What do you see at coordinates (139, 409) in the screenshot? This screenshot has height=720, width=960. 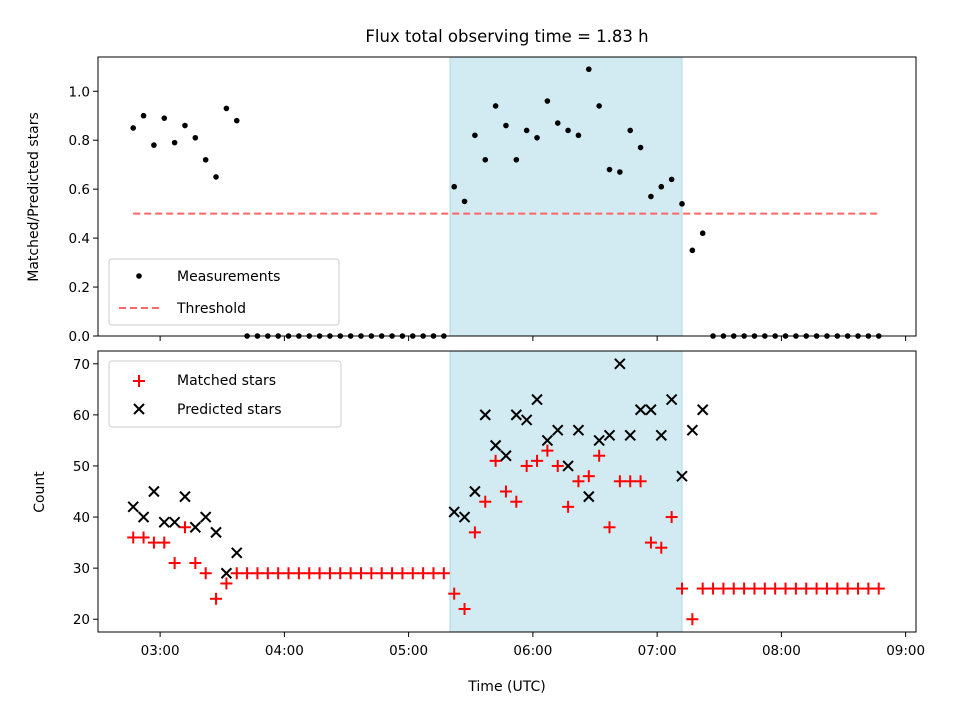 I see `legend-predicted-marker` at bounding box center [139, 409].